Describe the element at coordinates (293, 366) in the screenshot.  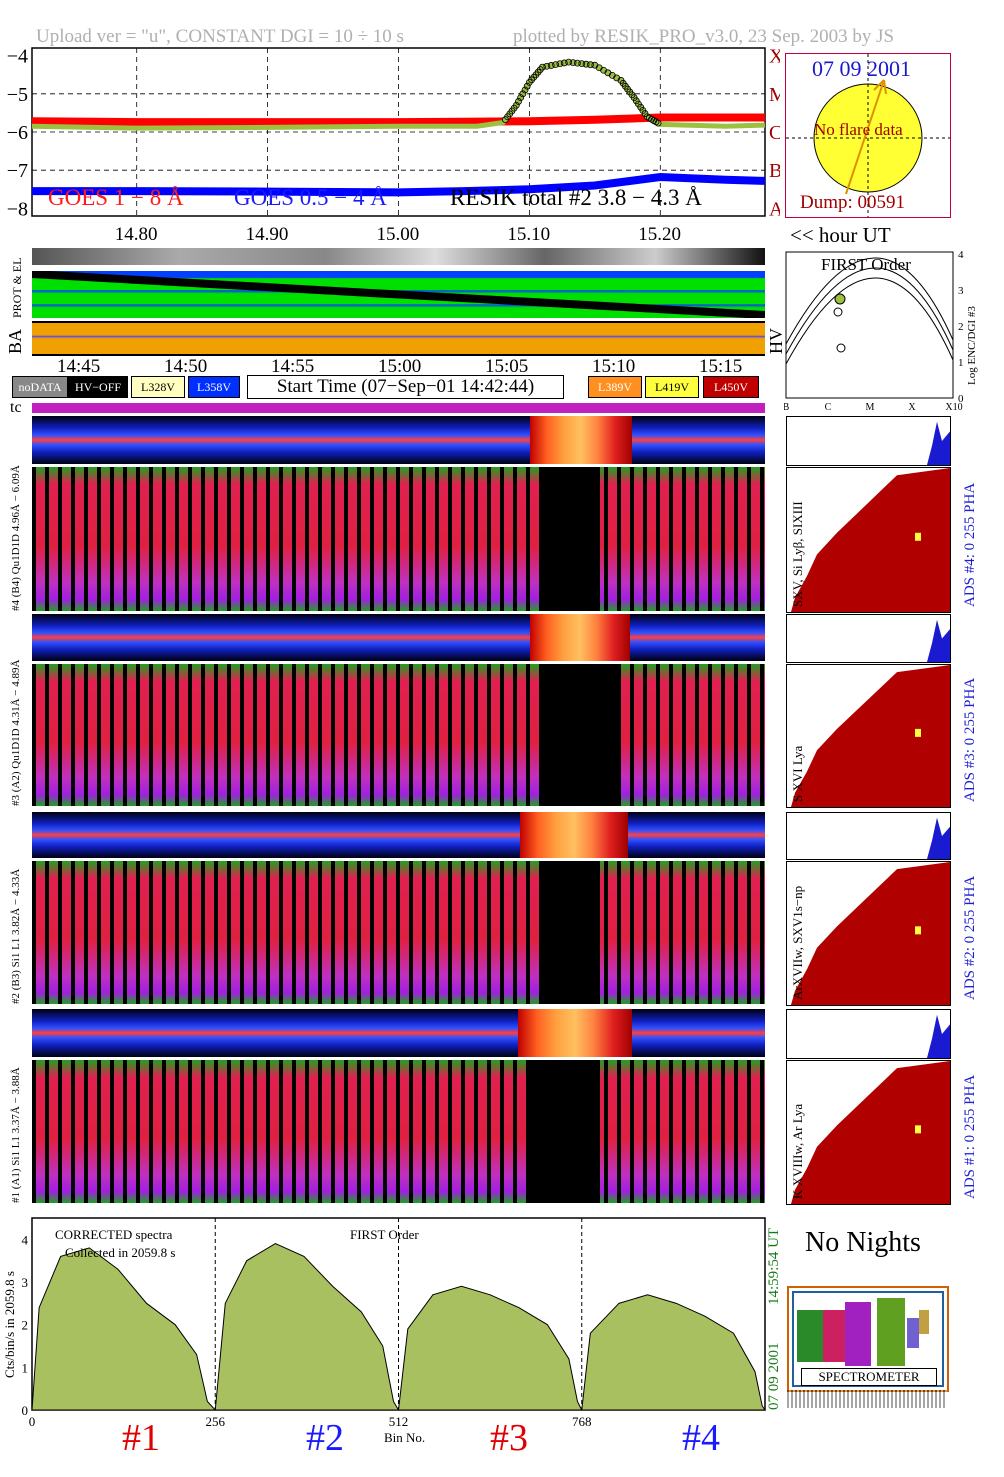
I see `time-tick: 14:55` at that location.